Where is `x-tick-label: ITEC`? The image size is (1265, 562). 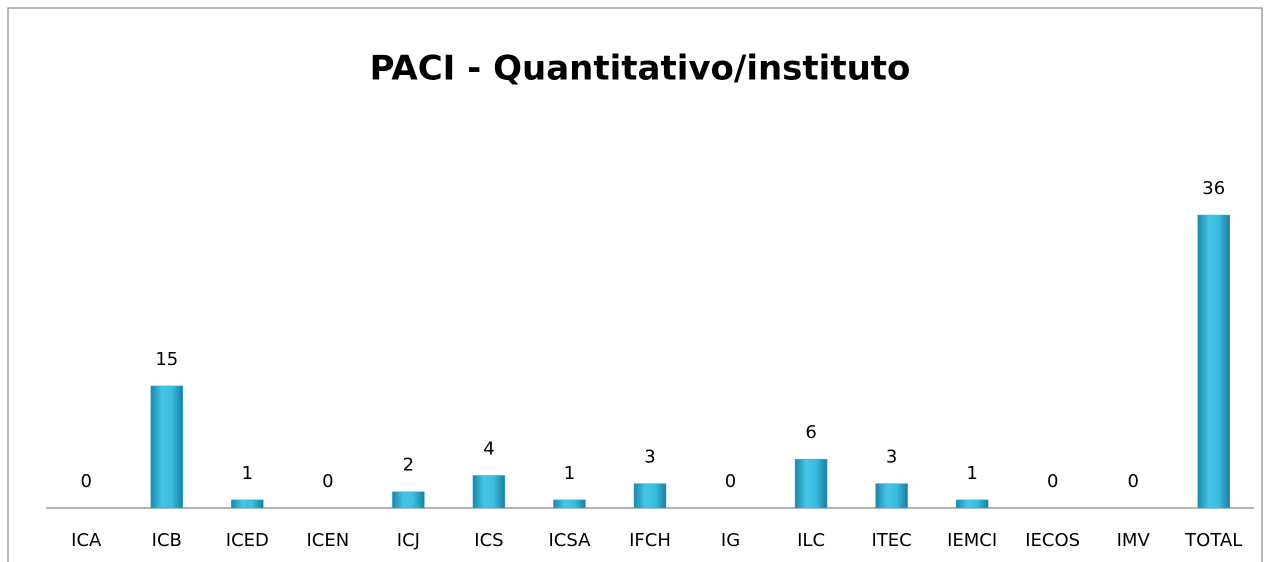 x-tick-label: ITEC is located at coordinates (891, 540).